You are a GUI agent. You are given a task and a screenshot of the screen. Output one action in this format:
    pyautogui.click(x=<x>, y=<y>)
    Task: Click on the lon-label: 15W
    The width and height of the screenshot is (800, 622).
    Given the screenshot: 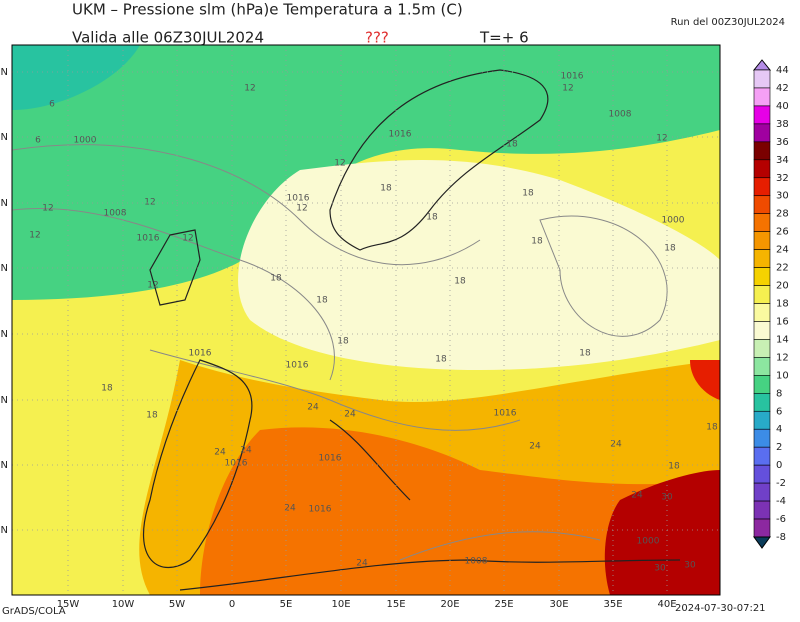 What is the action you would take?
    pyautogui.click(x=68, y=604)
    